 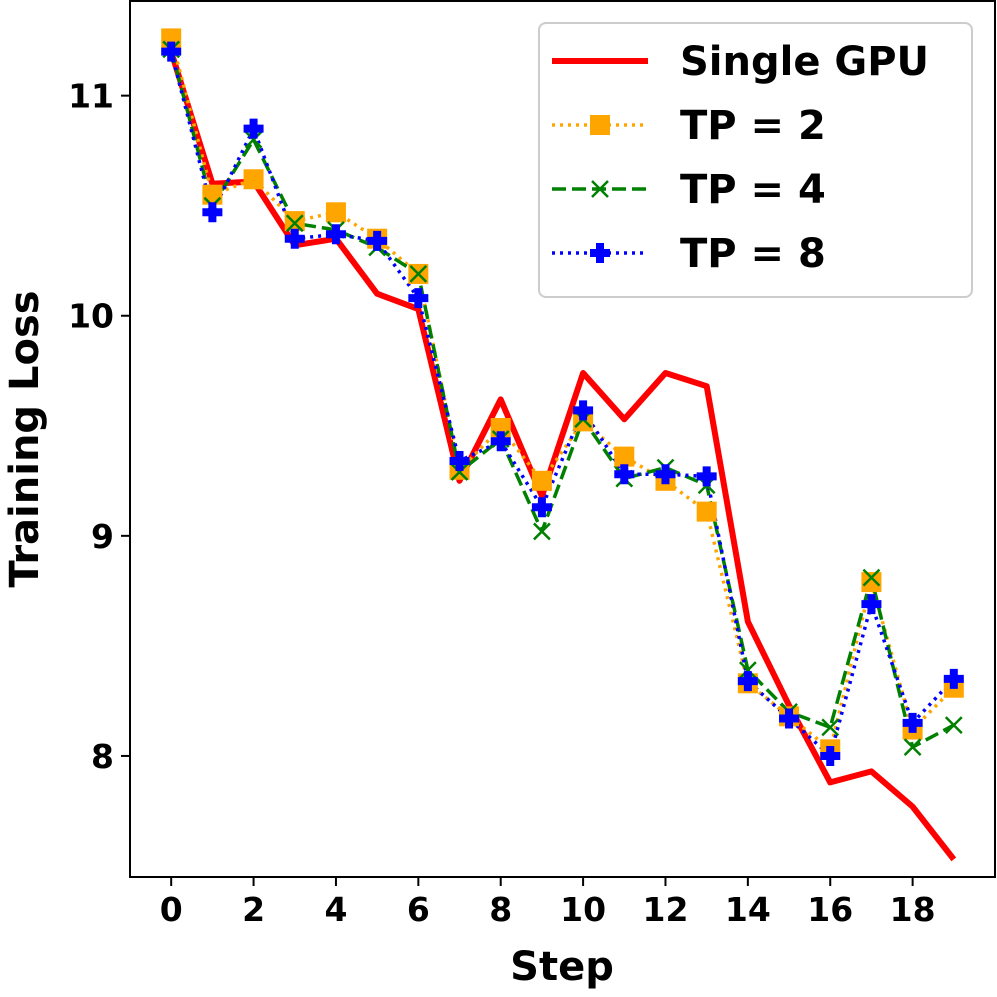 What do you see at coordinates (562, 967) in the screenshot?
I see `x-axis-label: Step` at bounding box center [562, 967].